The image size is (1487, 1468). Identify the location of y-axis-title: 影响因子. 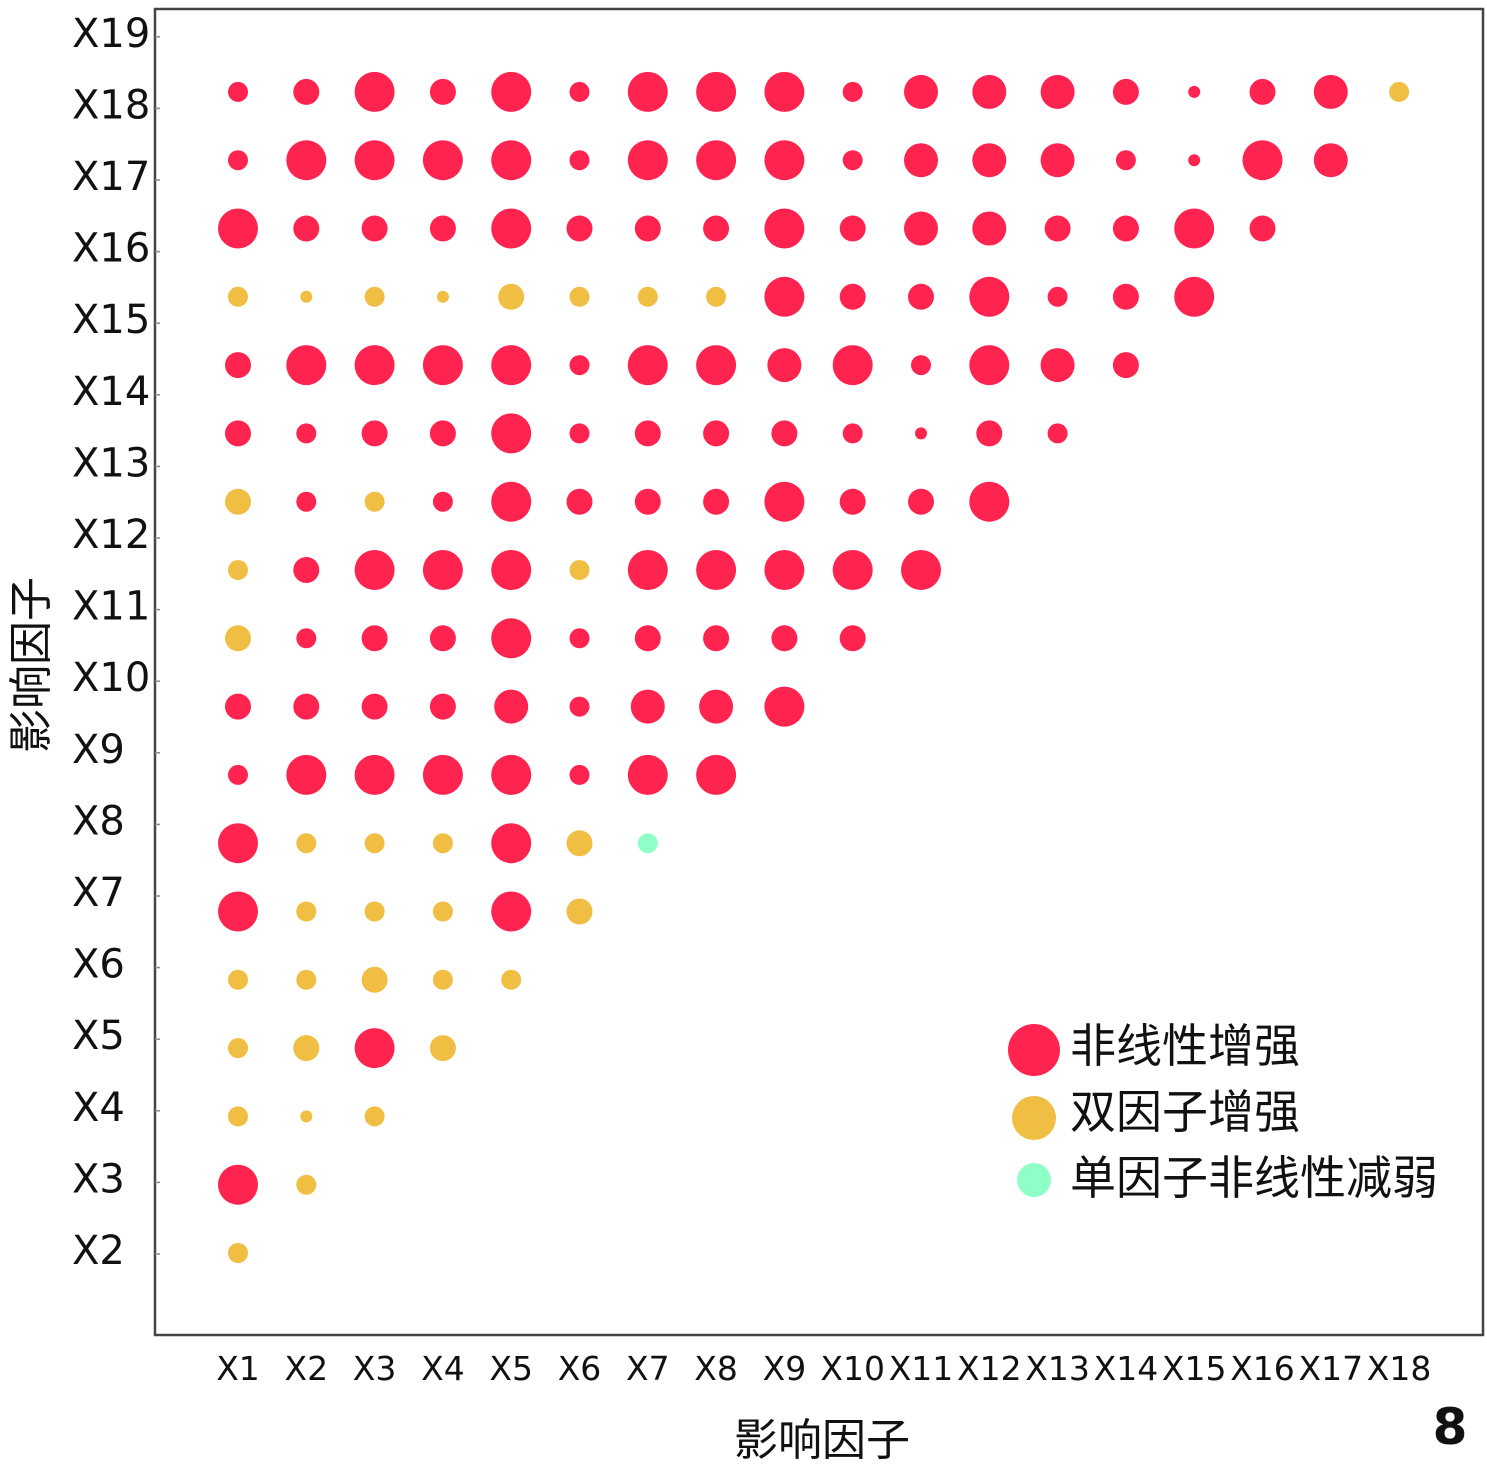
(31, 665).